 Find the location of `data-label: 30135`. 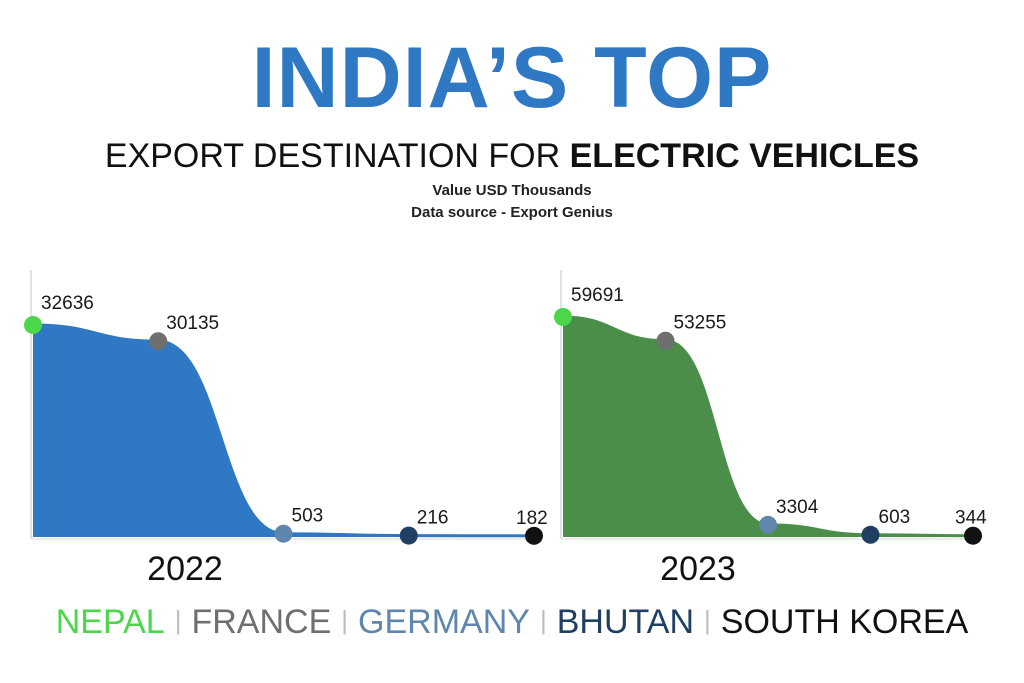

data-label: 30135 is located at coordinates (192, 323).